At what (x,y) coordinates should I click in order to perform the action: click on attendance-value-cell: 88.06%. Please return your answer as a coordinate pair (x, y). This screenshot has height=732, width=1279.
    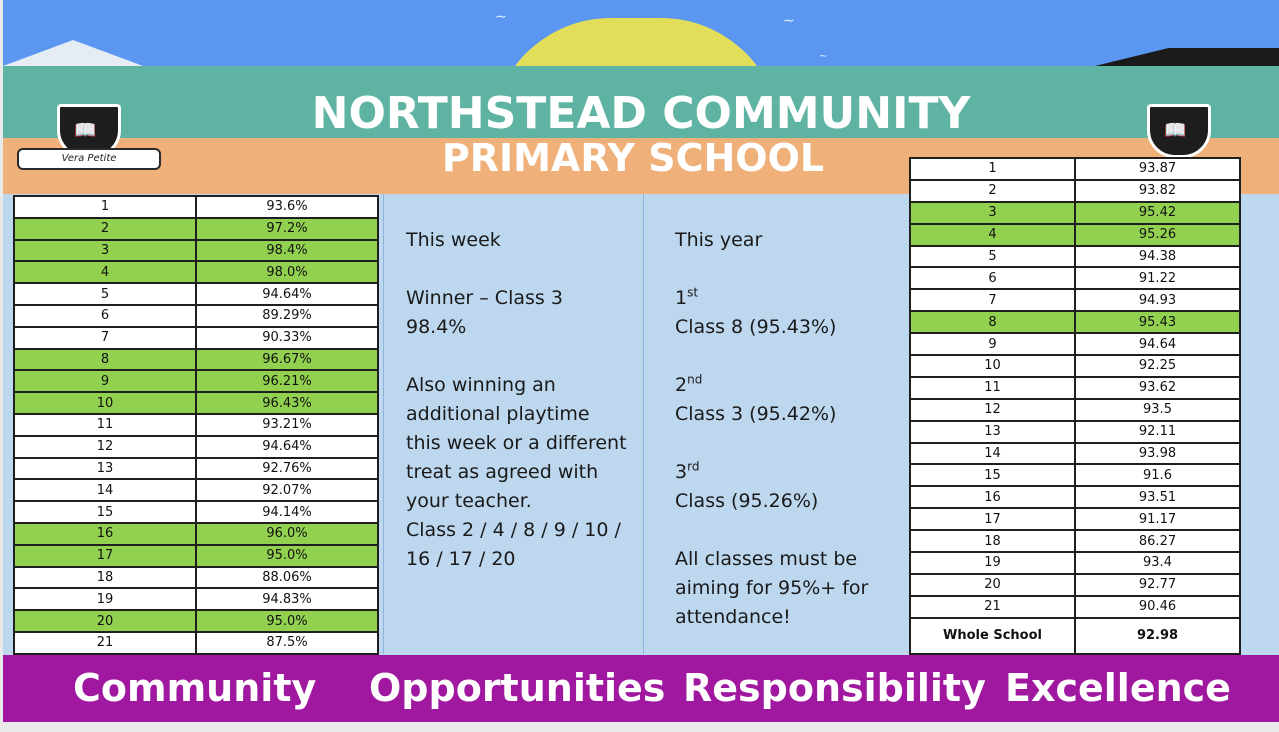
    Looking at the image, I should click on (287, 577).